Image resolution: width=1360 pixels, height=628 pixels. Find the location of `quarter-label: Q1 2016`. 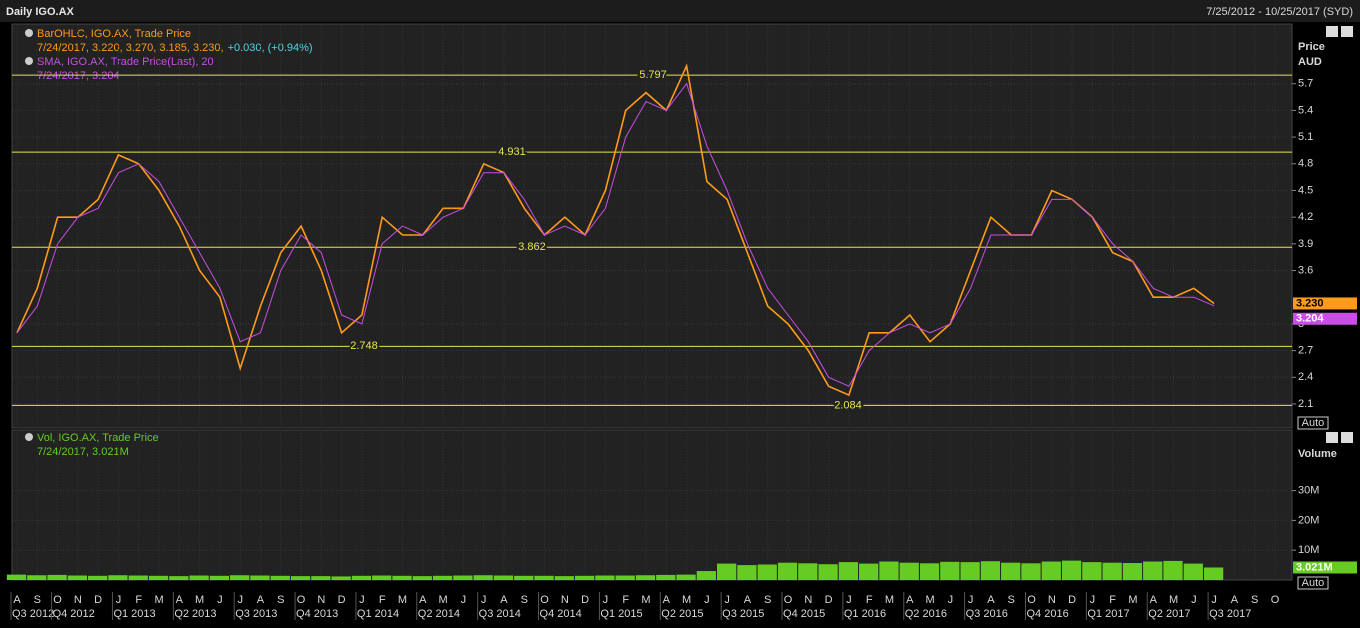

quarter-label: Q1 2016 is located at coordinates (865, 614).